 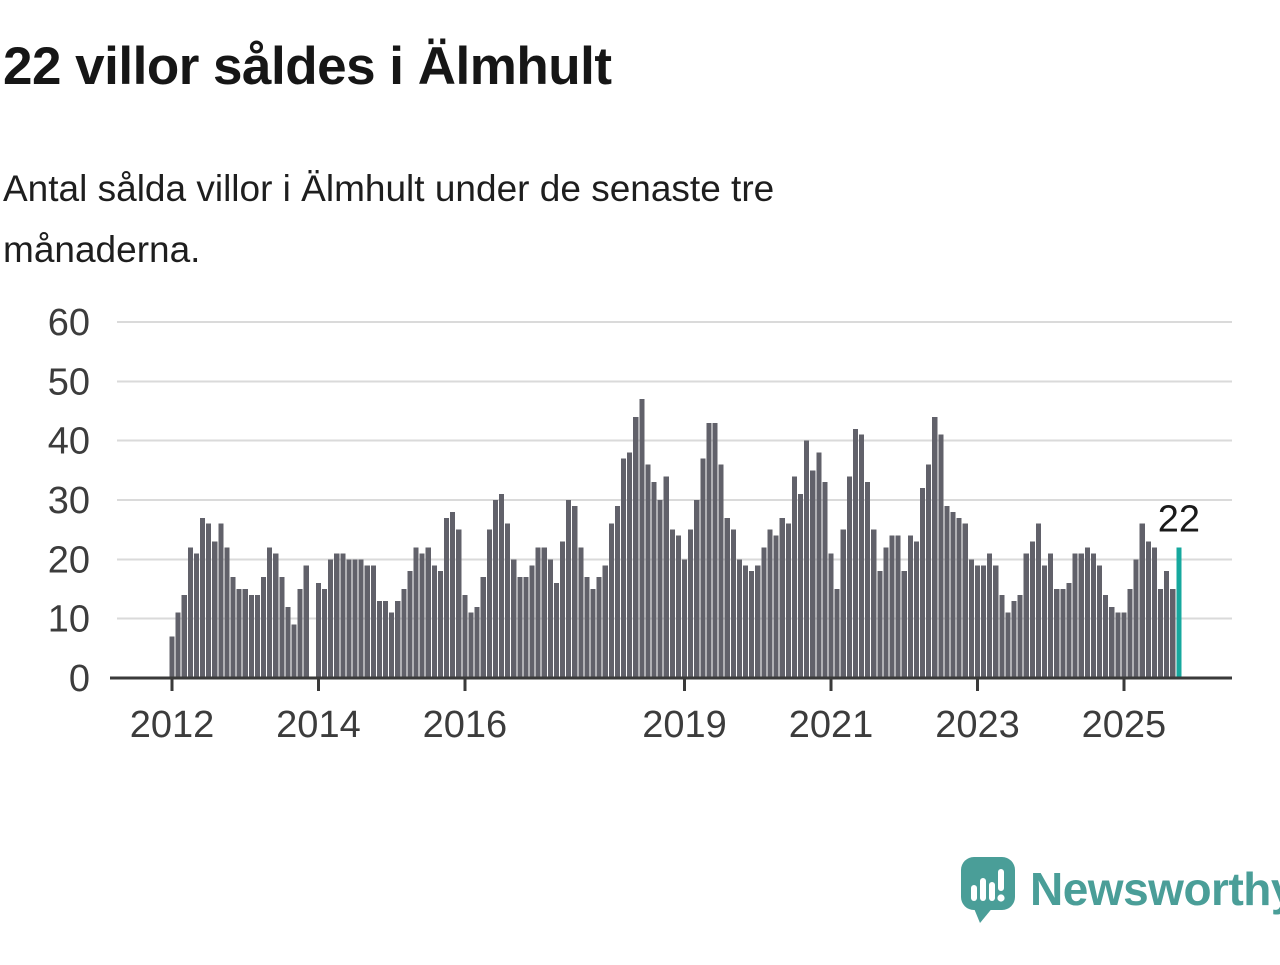 What do you see at coordinates (69, 323) in the screenshot?
I see `y-tick-label: 60` at bounding box center [69, 323].